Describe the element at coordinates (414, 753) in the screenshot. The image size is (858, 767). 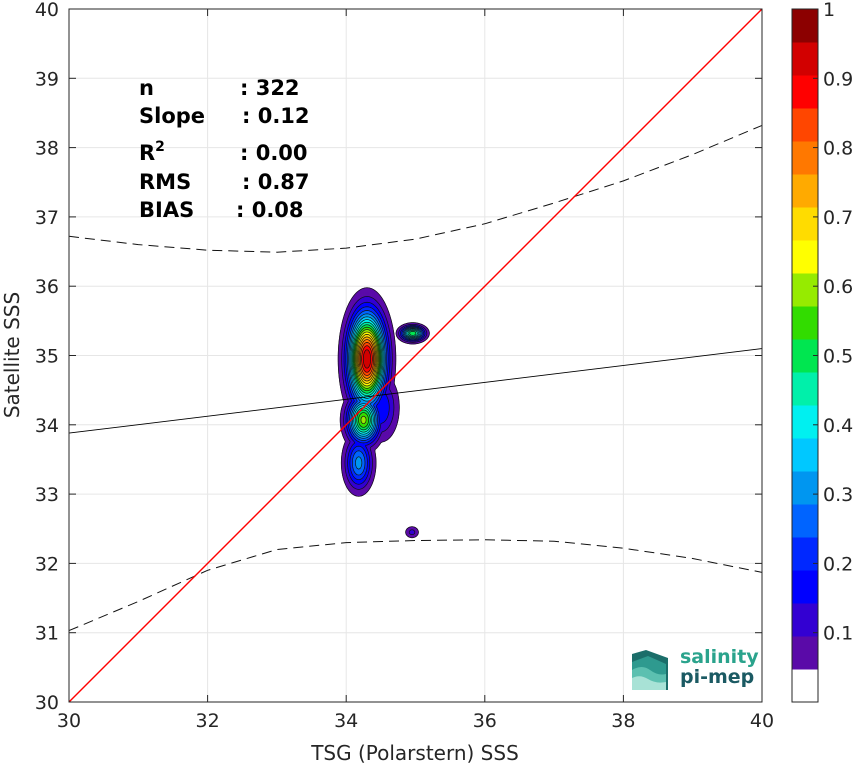
I see `x-axis-label: TSG (Polarstern) SSS` at that location.